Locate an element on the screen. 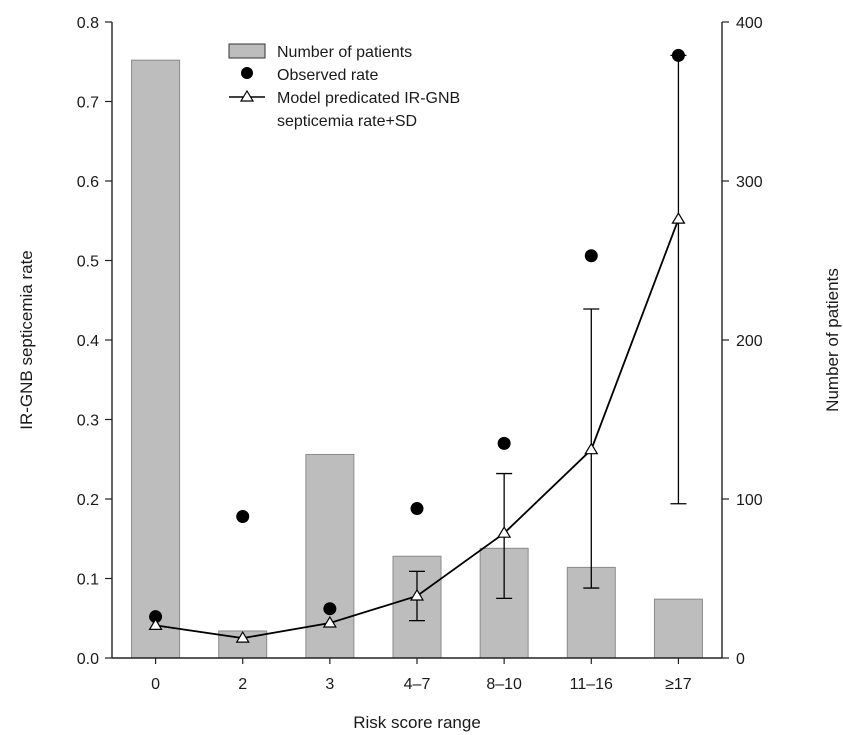  left-tick-label-1: 0.1 is located at coordinates (88, 580).